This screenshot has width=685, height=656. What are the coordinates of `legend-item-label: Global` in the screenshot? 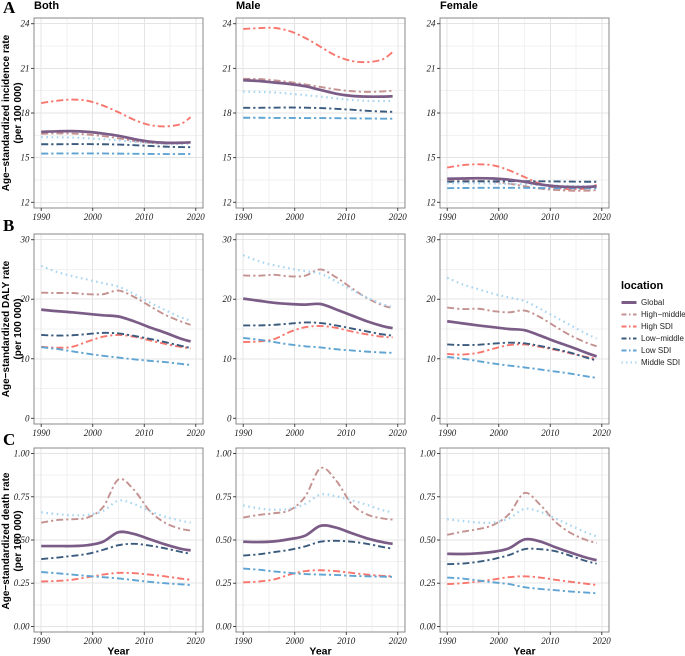 It's located at (653, 302).